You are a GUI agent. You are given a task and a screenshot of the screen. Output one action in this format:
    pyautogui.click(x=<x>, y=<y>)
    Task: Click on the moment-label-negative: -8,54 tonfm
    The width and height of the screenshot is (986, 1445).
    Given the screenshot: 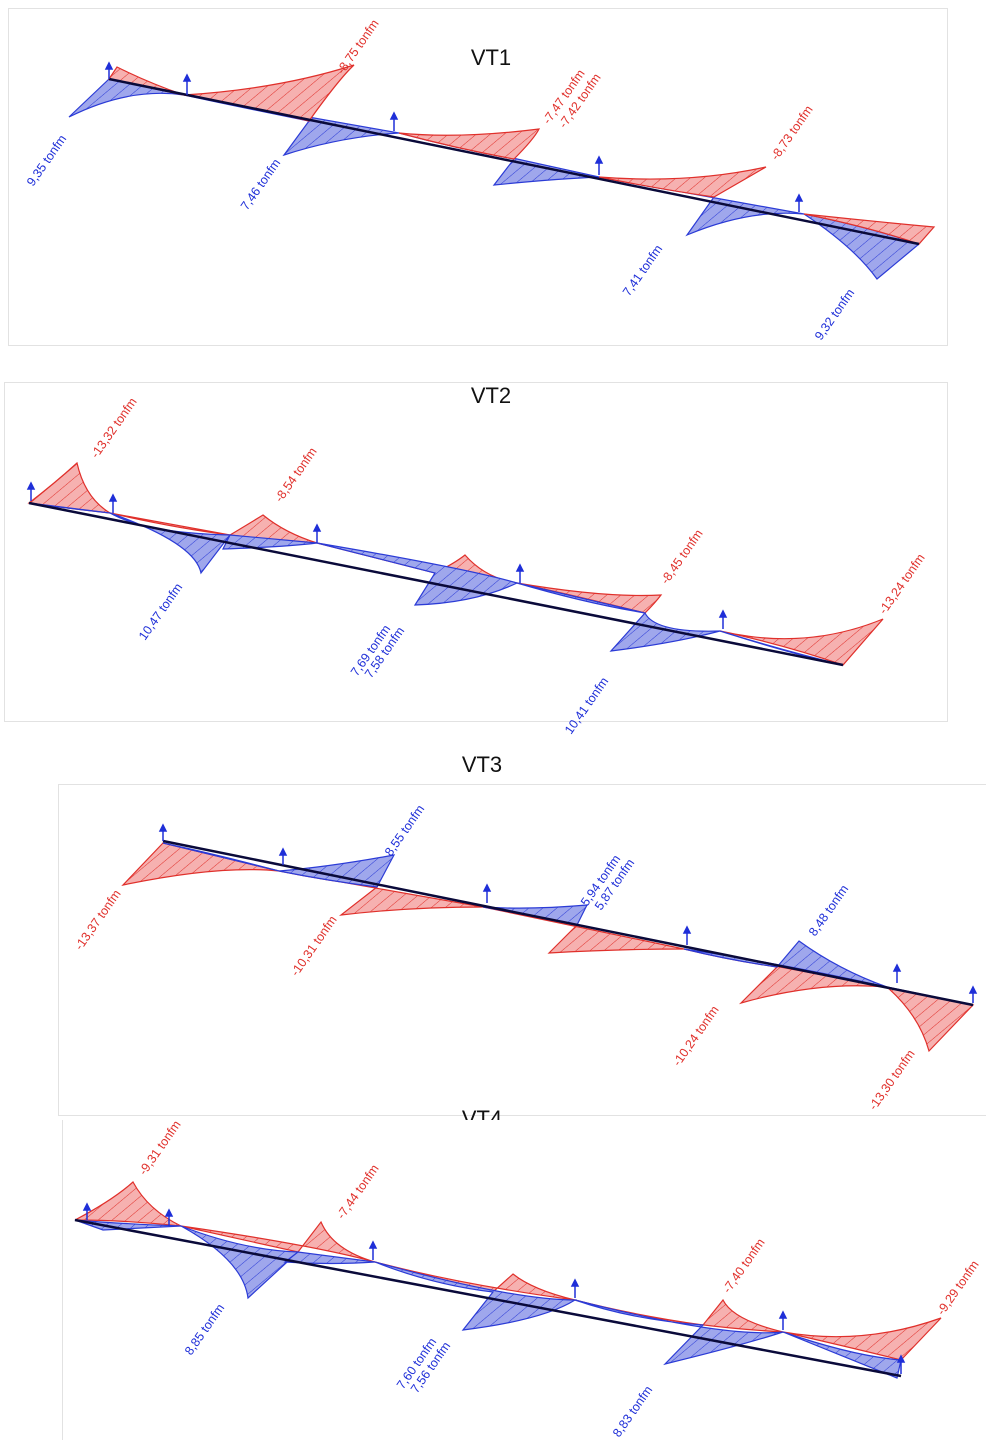 What is the action you would take?
    pyautogui.click(x=296, y=475)
    